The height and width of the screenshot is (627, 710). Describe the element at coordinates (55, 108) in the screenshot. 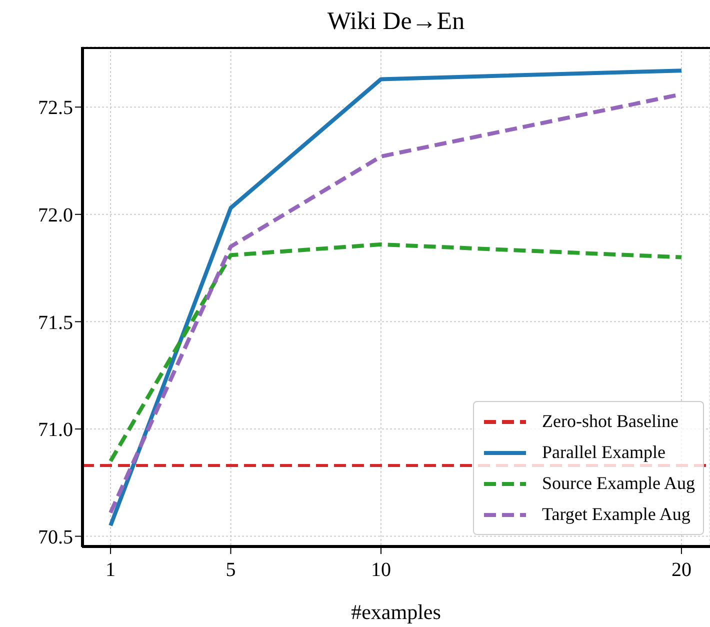

I see `y-tick-label: 72.5` at that location.